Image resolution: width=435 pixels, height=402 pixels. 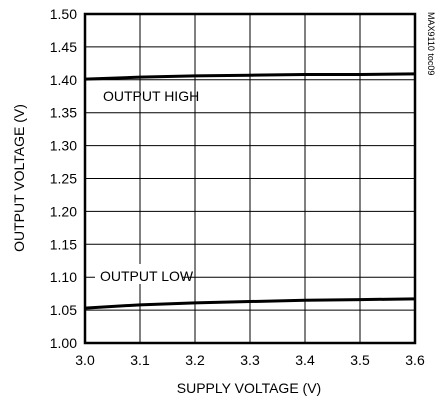 I want to click on annotation-output-low: OUTPUT LOW, so click(x=147, y=276).